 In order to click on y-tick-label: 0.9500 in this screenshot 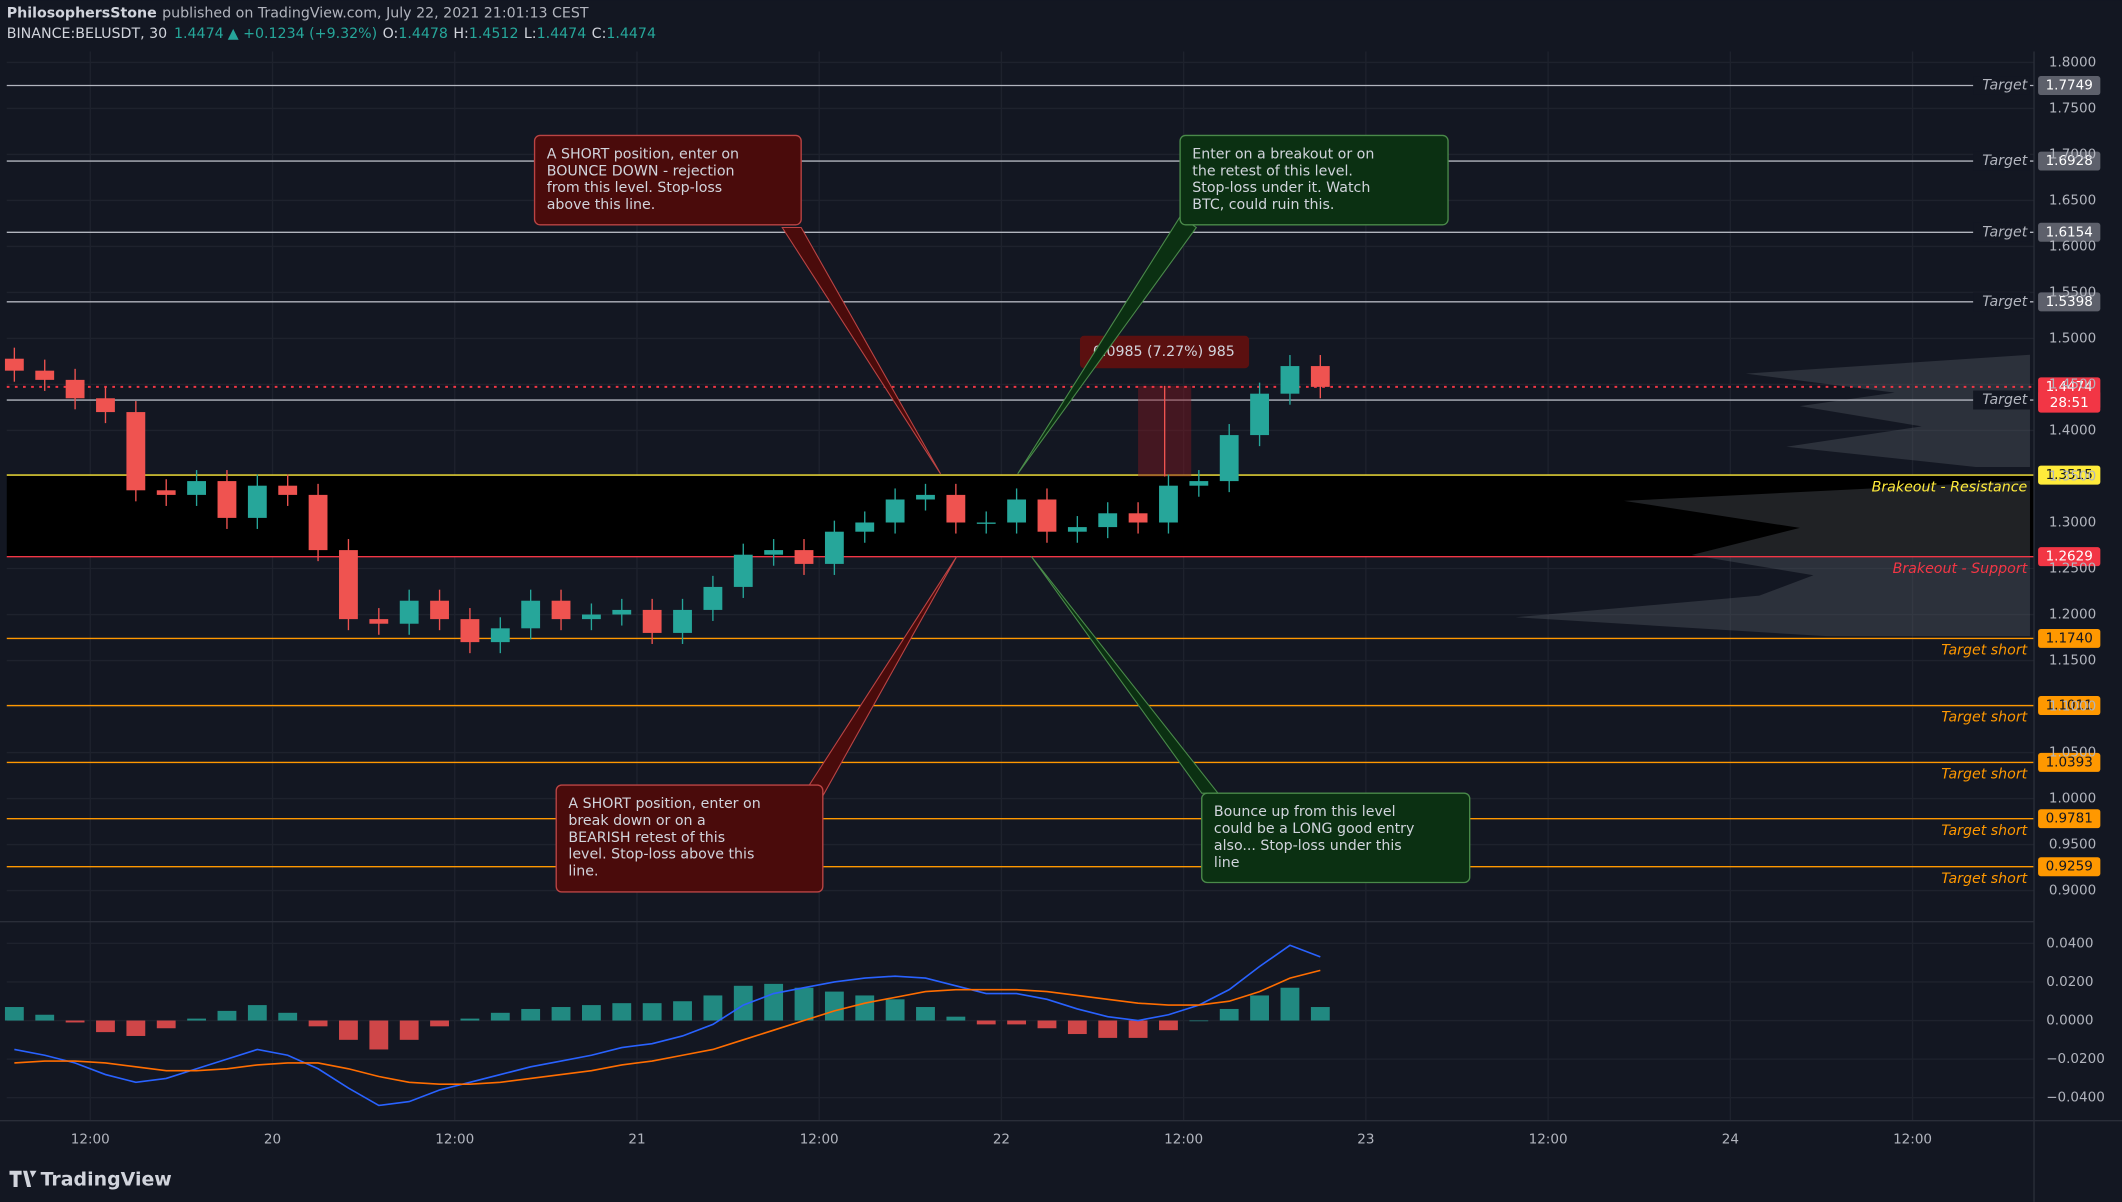, I will do `click(2072, 845)`.